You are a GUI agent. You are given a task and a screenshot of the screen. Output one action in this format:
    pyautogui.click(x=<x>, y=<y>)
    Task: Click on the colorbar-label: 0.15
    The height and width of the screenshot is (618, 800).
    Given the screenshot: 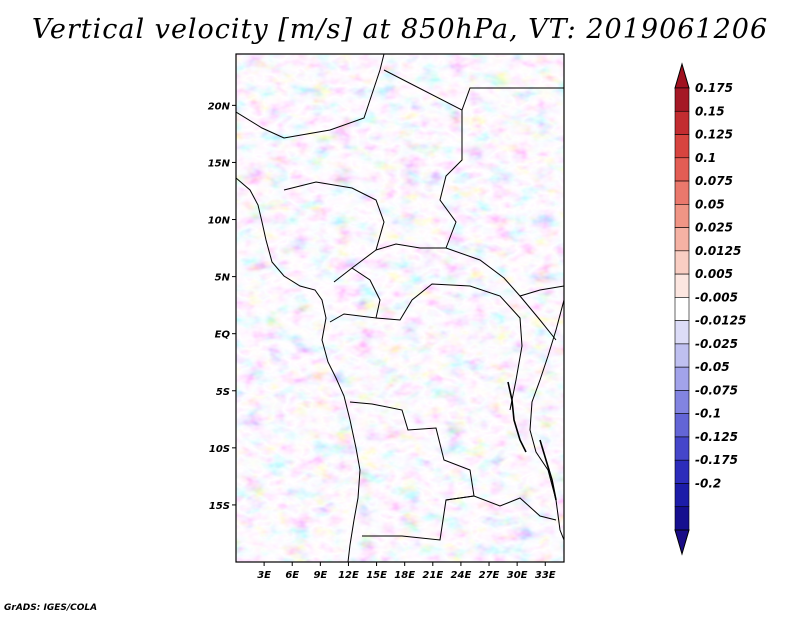 What is the action you would take?
    pyautogui.click(x=710, y=111)
    